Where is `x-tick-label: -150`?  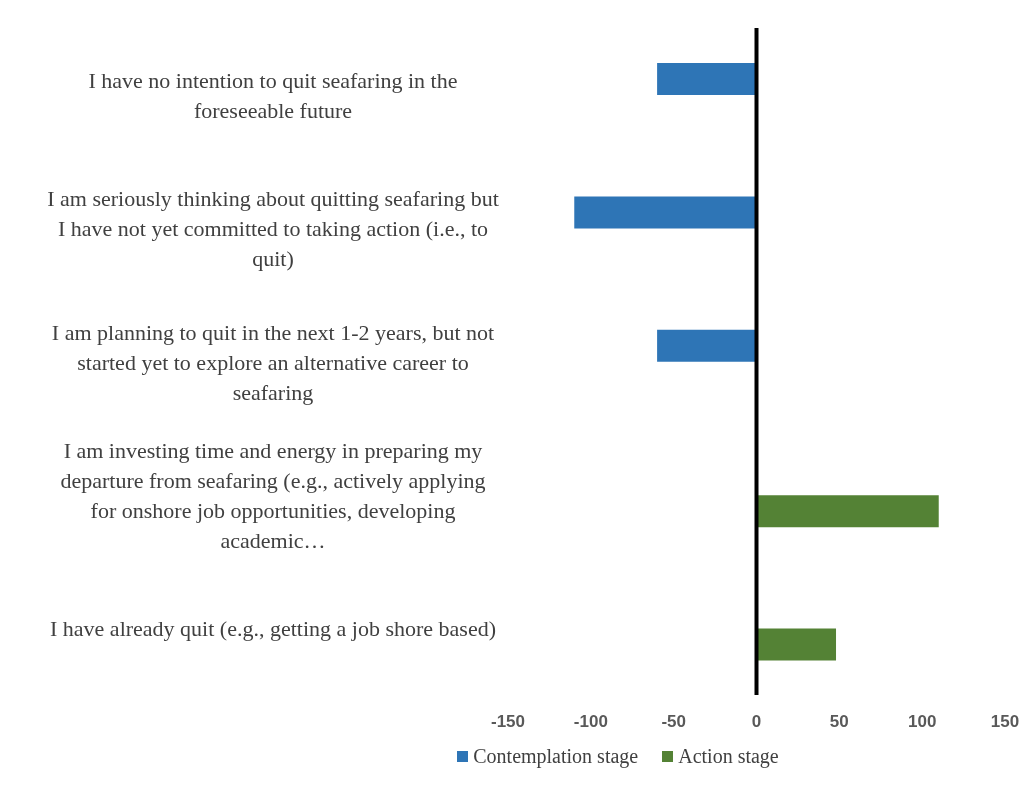
x-tick-label: -150 is located at coordinates (508, 722).